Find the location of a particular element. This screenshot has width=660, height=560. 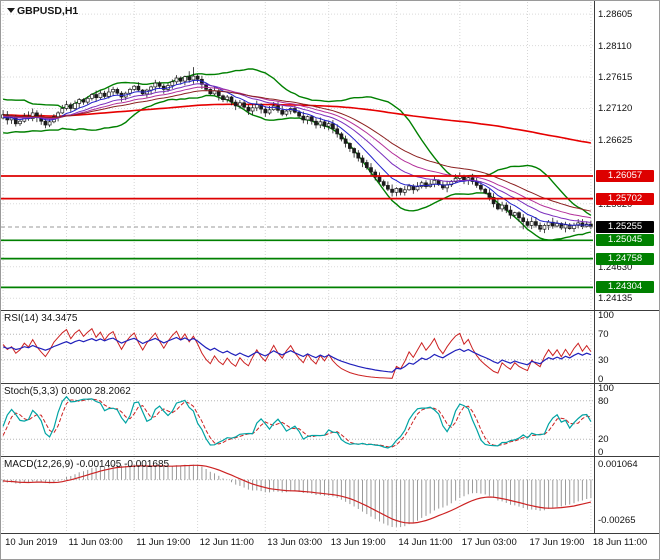

chart-marker-icon is located at coordinates (11, 10).